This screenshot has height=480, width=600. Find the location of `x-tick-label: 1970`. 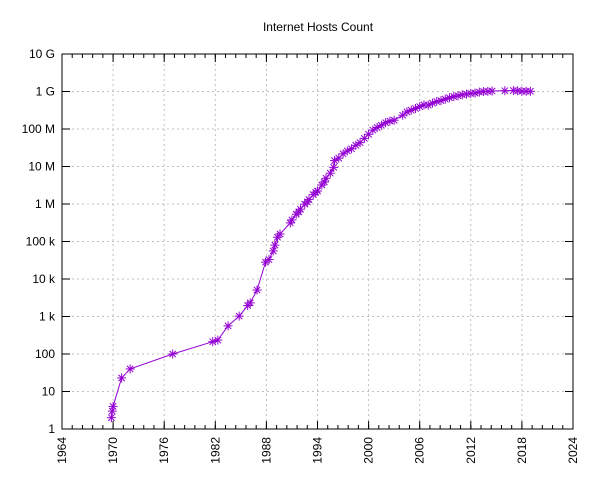

x-tick-label: 1970 is located at coordinates (113, 450).